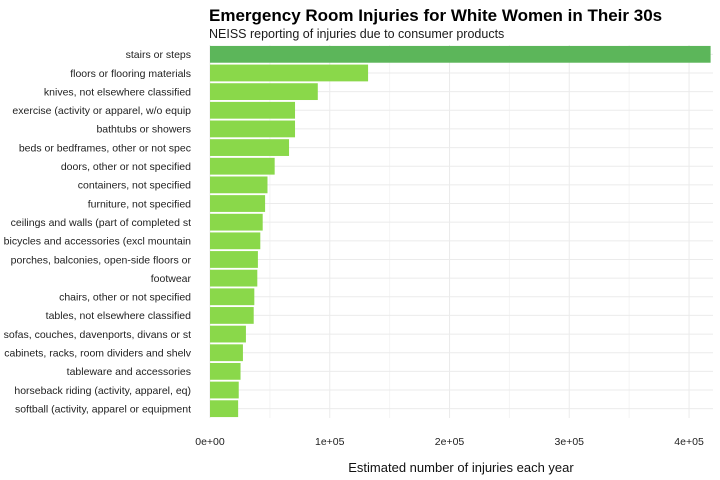 The height and width of the screenshot is (480, 720). I want to click on category-label: knives, not elsewhere classified, so click(117, 92).